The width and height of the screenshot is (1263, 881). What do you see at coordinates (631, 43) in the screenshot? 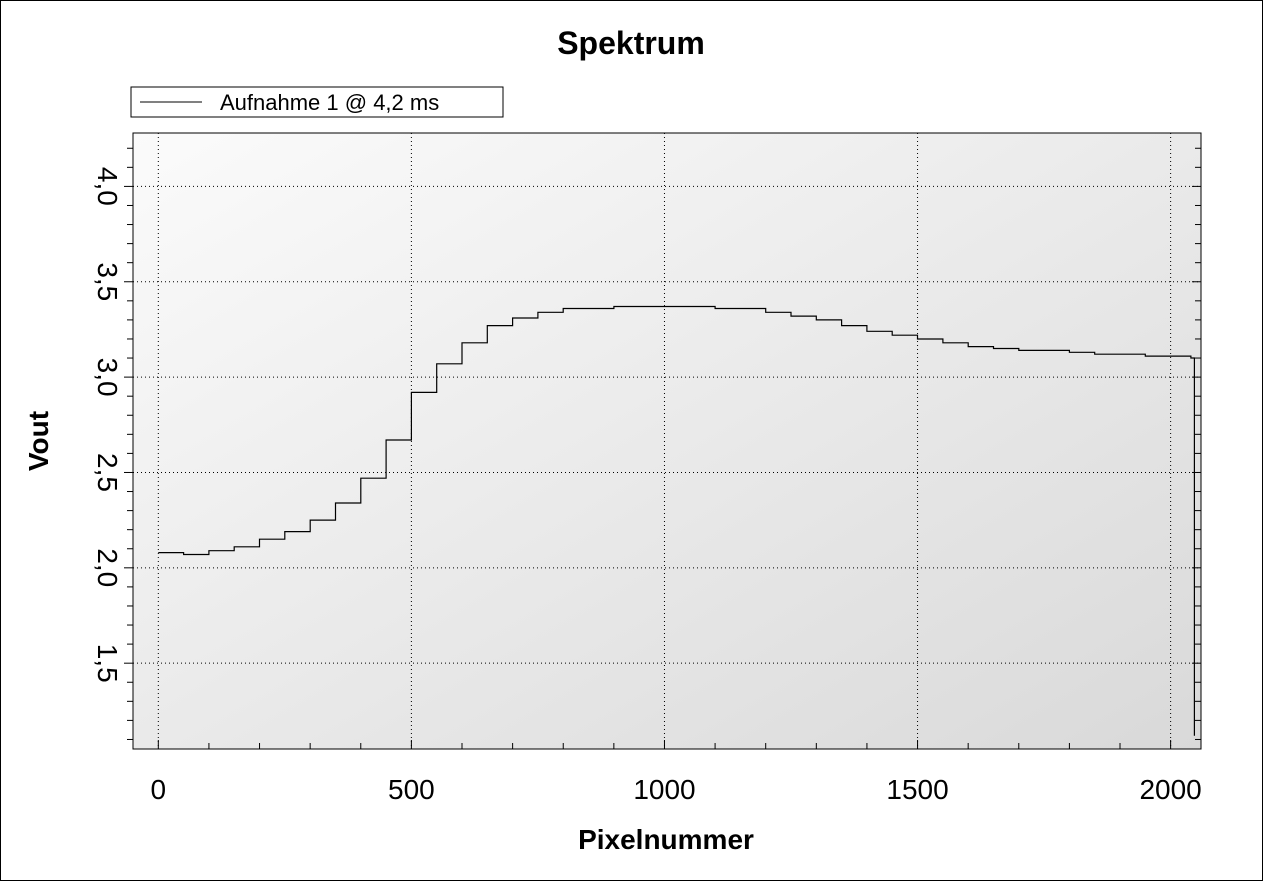
I see `chart-title: Spektrum` at bounding box center [631, 43].